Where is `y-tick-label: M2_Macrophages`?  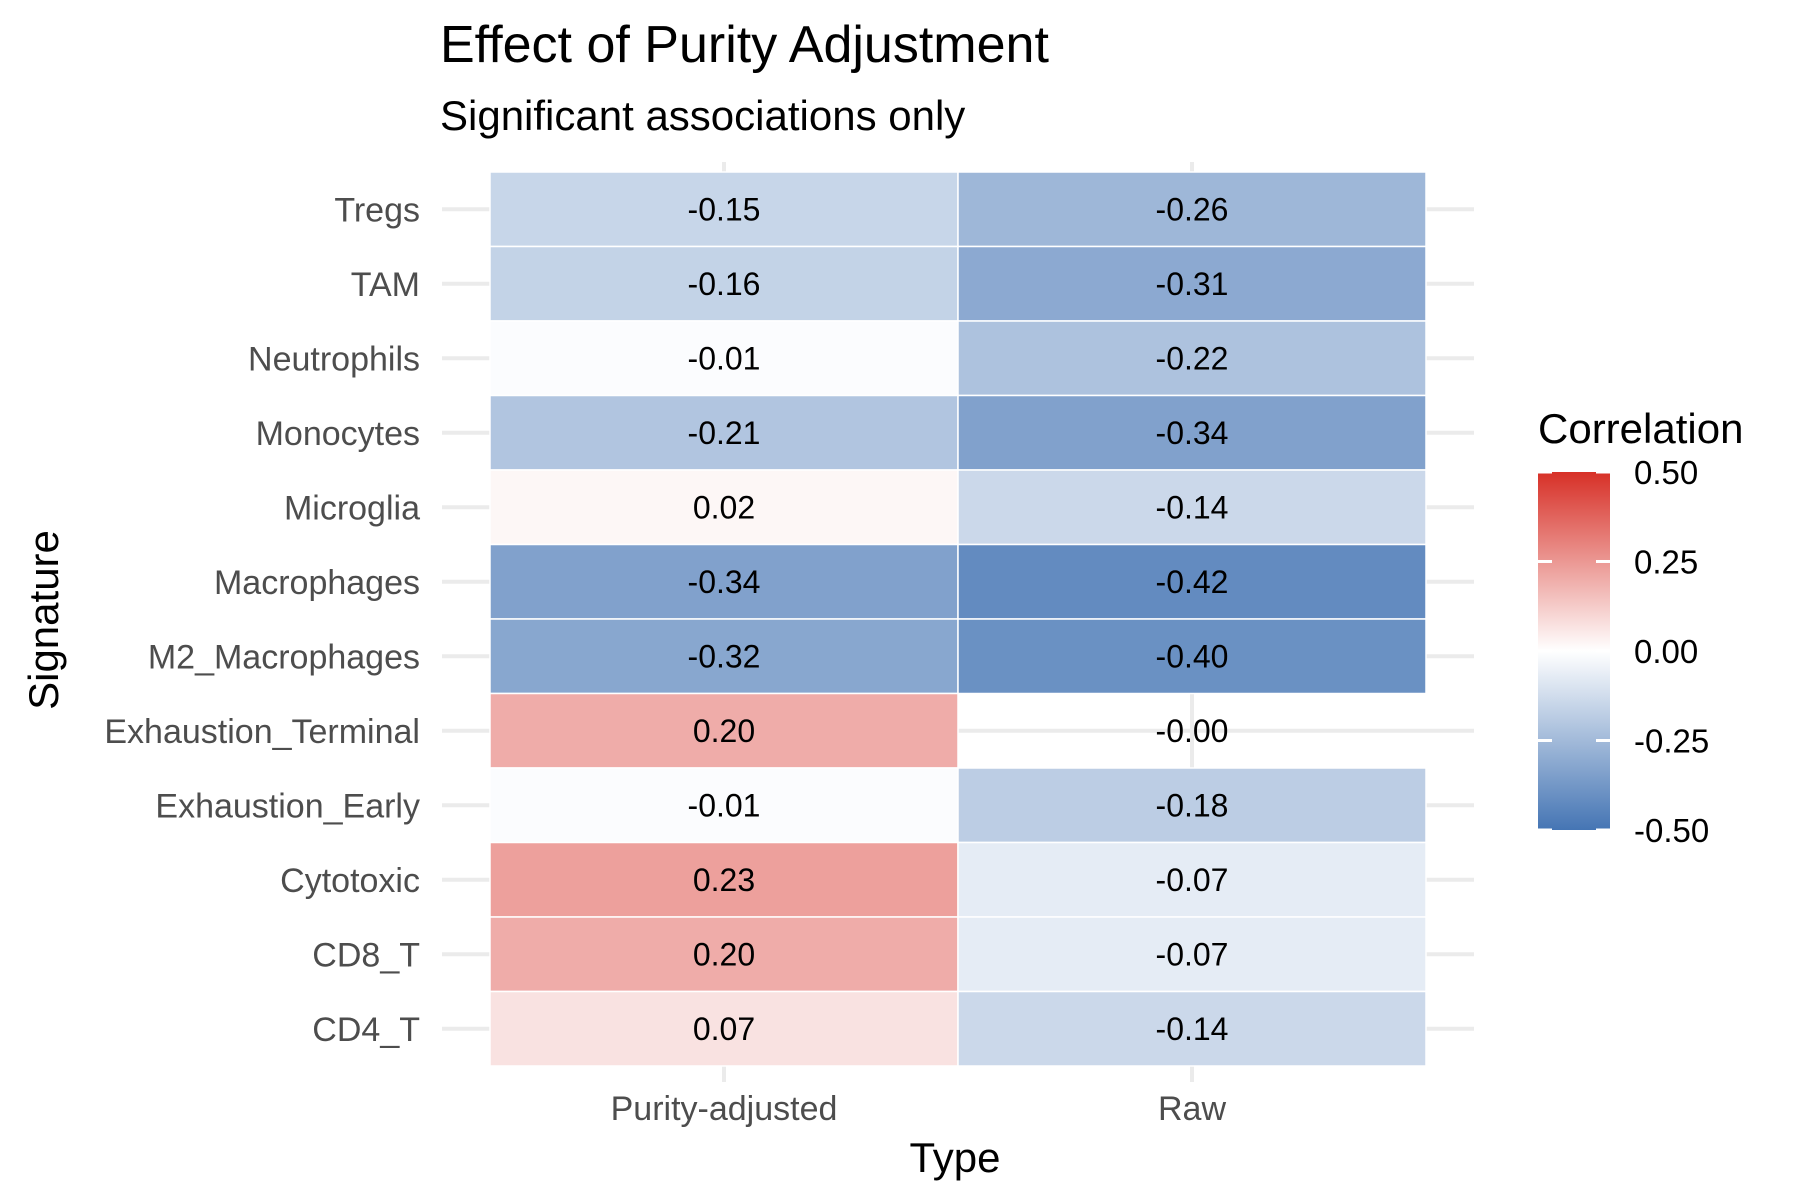 y-tick-label: M2_Macrophages is located at coordinates (284, 657).